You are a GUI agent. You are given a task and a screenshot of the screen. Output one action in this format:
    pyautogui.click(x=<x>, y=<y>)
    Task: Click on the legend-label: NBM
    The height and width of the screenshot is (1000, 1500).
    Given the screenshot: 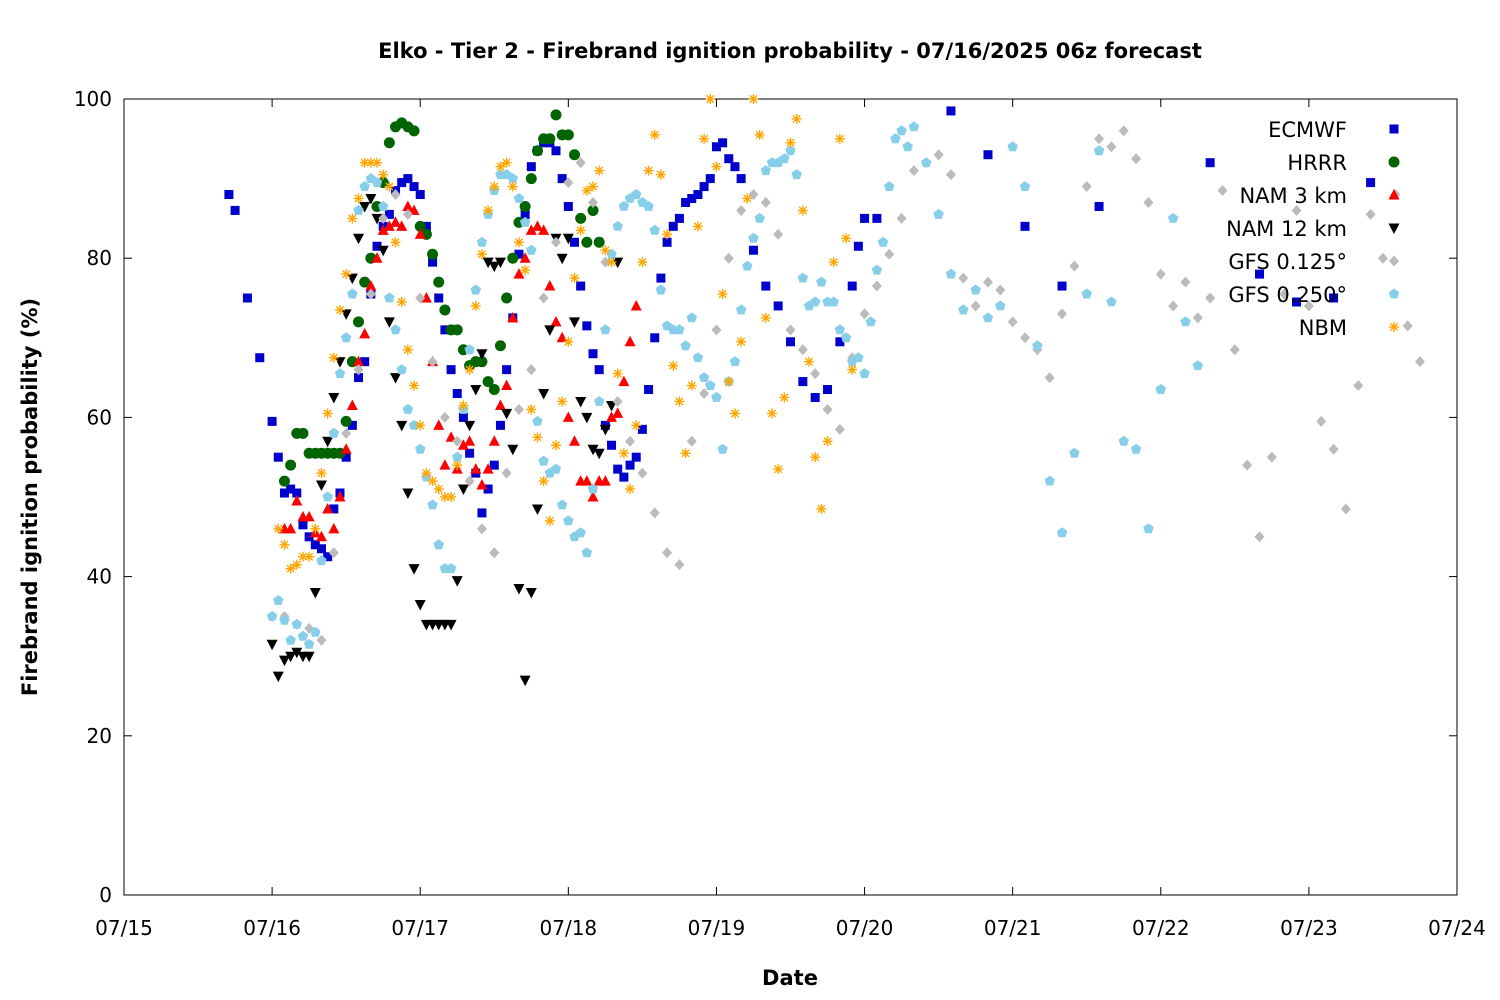 What is the action you would take?
    pyautogui.click(x=1323, y=328)
    